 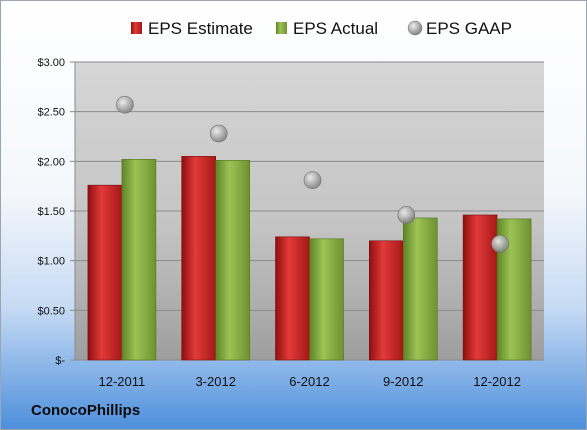 I want to click on y-tick-label: $3.00, so click(x=51, y=63).